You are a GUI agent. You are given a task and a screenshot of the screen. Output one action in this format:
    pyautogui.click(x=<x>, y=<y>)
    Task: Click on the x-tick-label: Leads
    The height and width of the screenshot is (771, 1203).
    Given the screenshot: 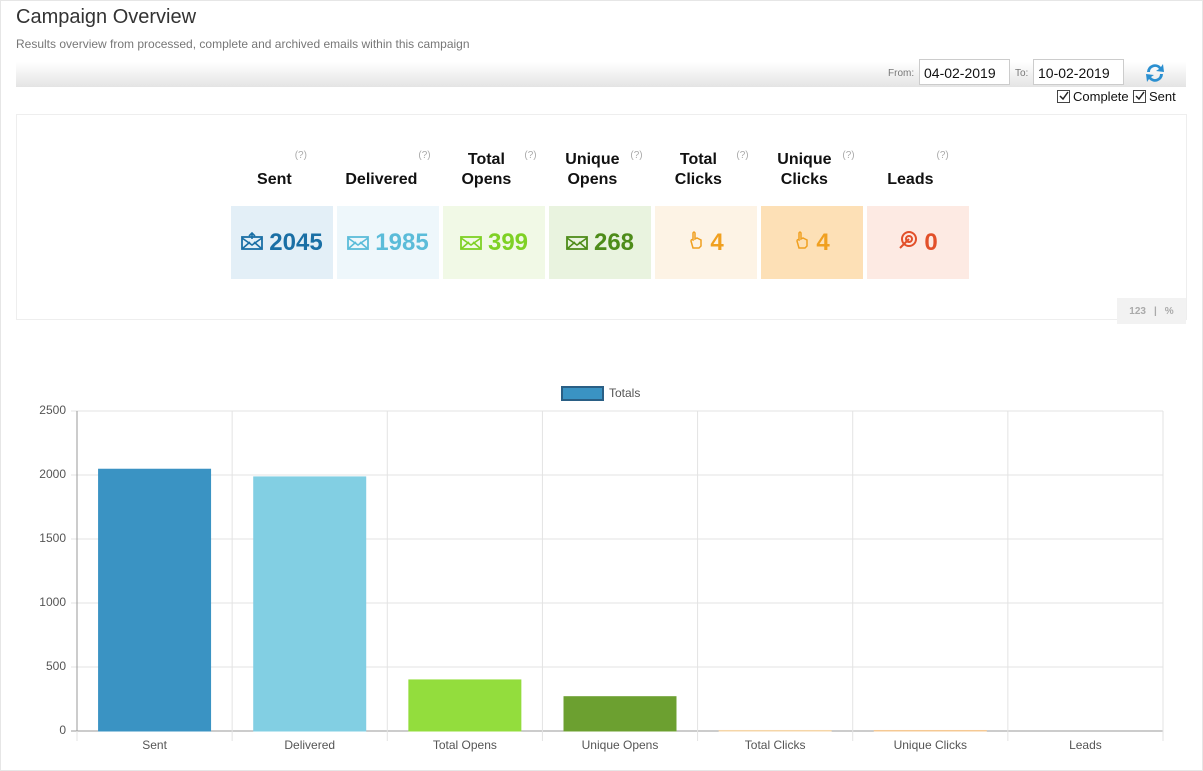 What is the action you would take?
    pyautogui.click(x=1085, y=745)
    